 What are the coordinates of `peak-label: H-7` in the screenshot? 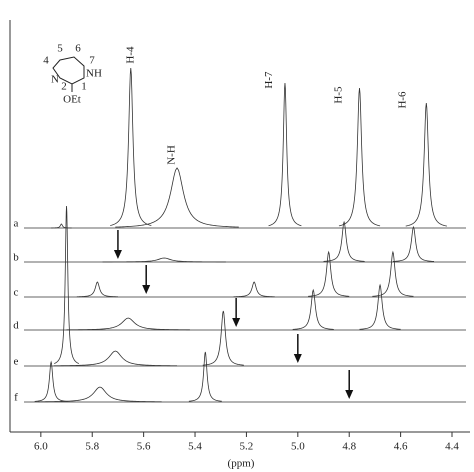 It's located at (269, 80).